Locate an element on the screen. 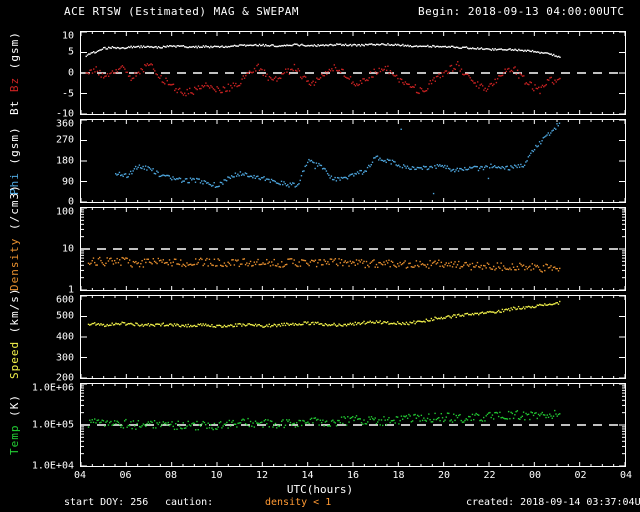 This screenshot has width=640, height=512. plot-area-temp is located at coordinates (353, 425).